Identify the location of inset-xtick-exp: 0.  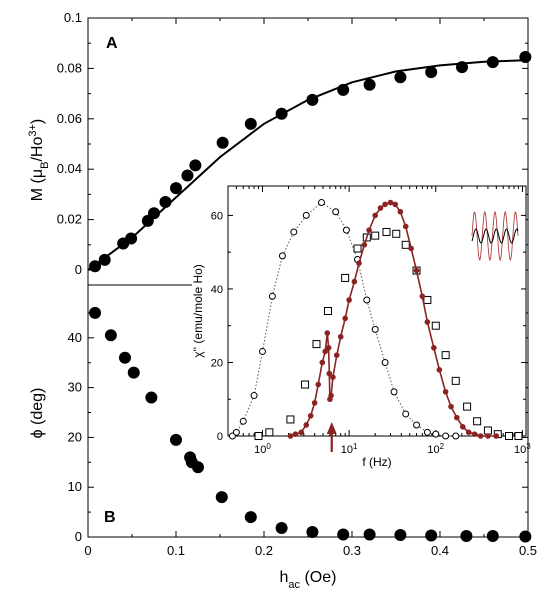
(268, 446).